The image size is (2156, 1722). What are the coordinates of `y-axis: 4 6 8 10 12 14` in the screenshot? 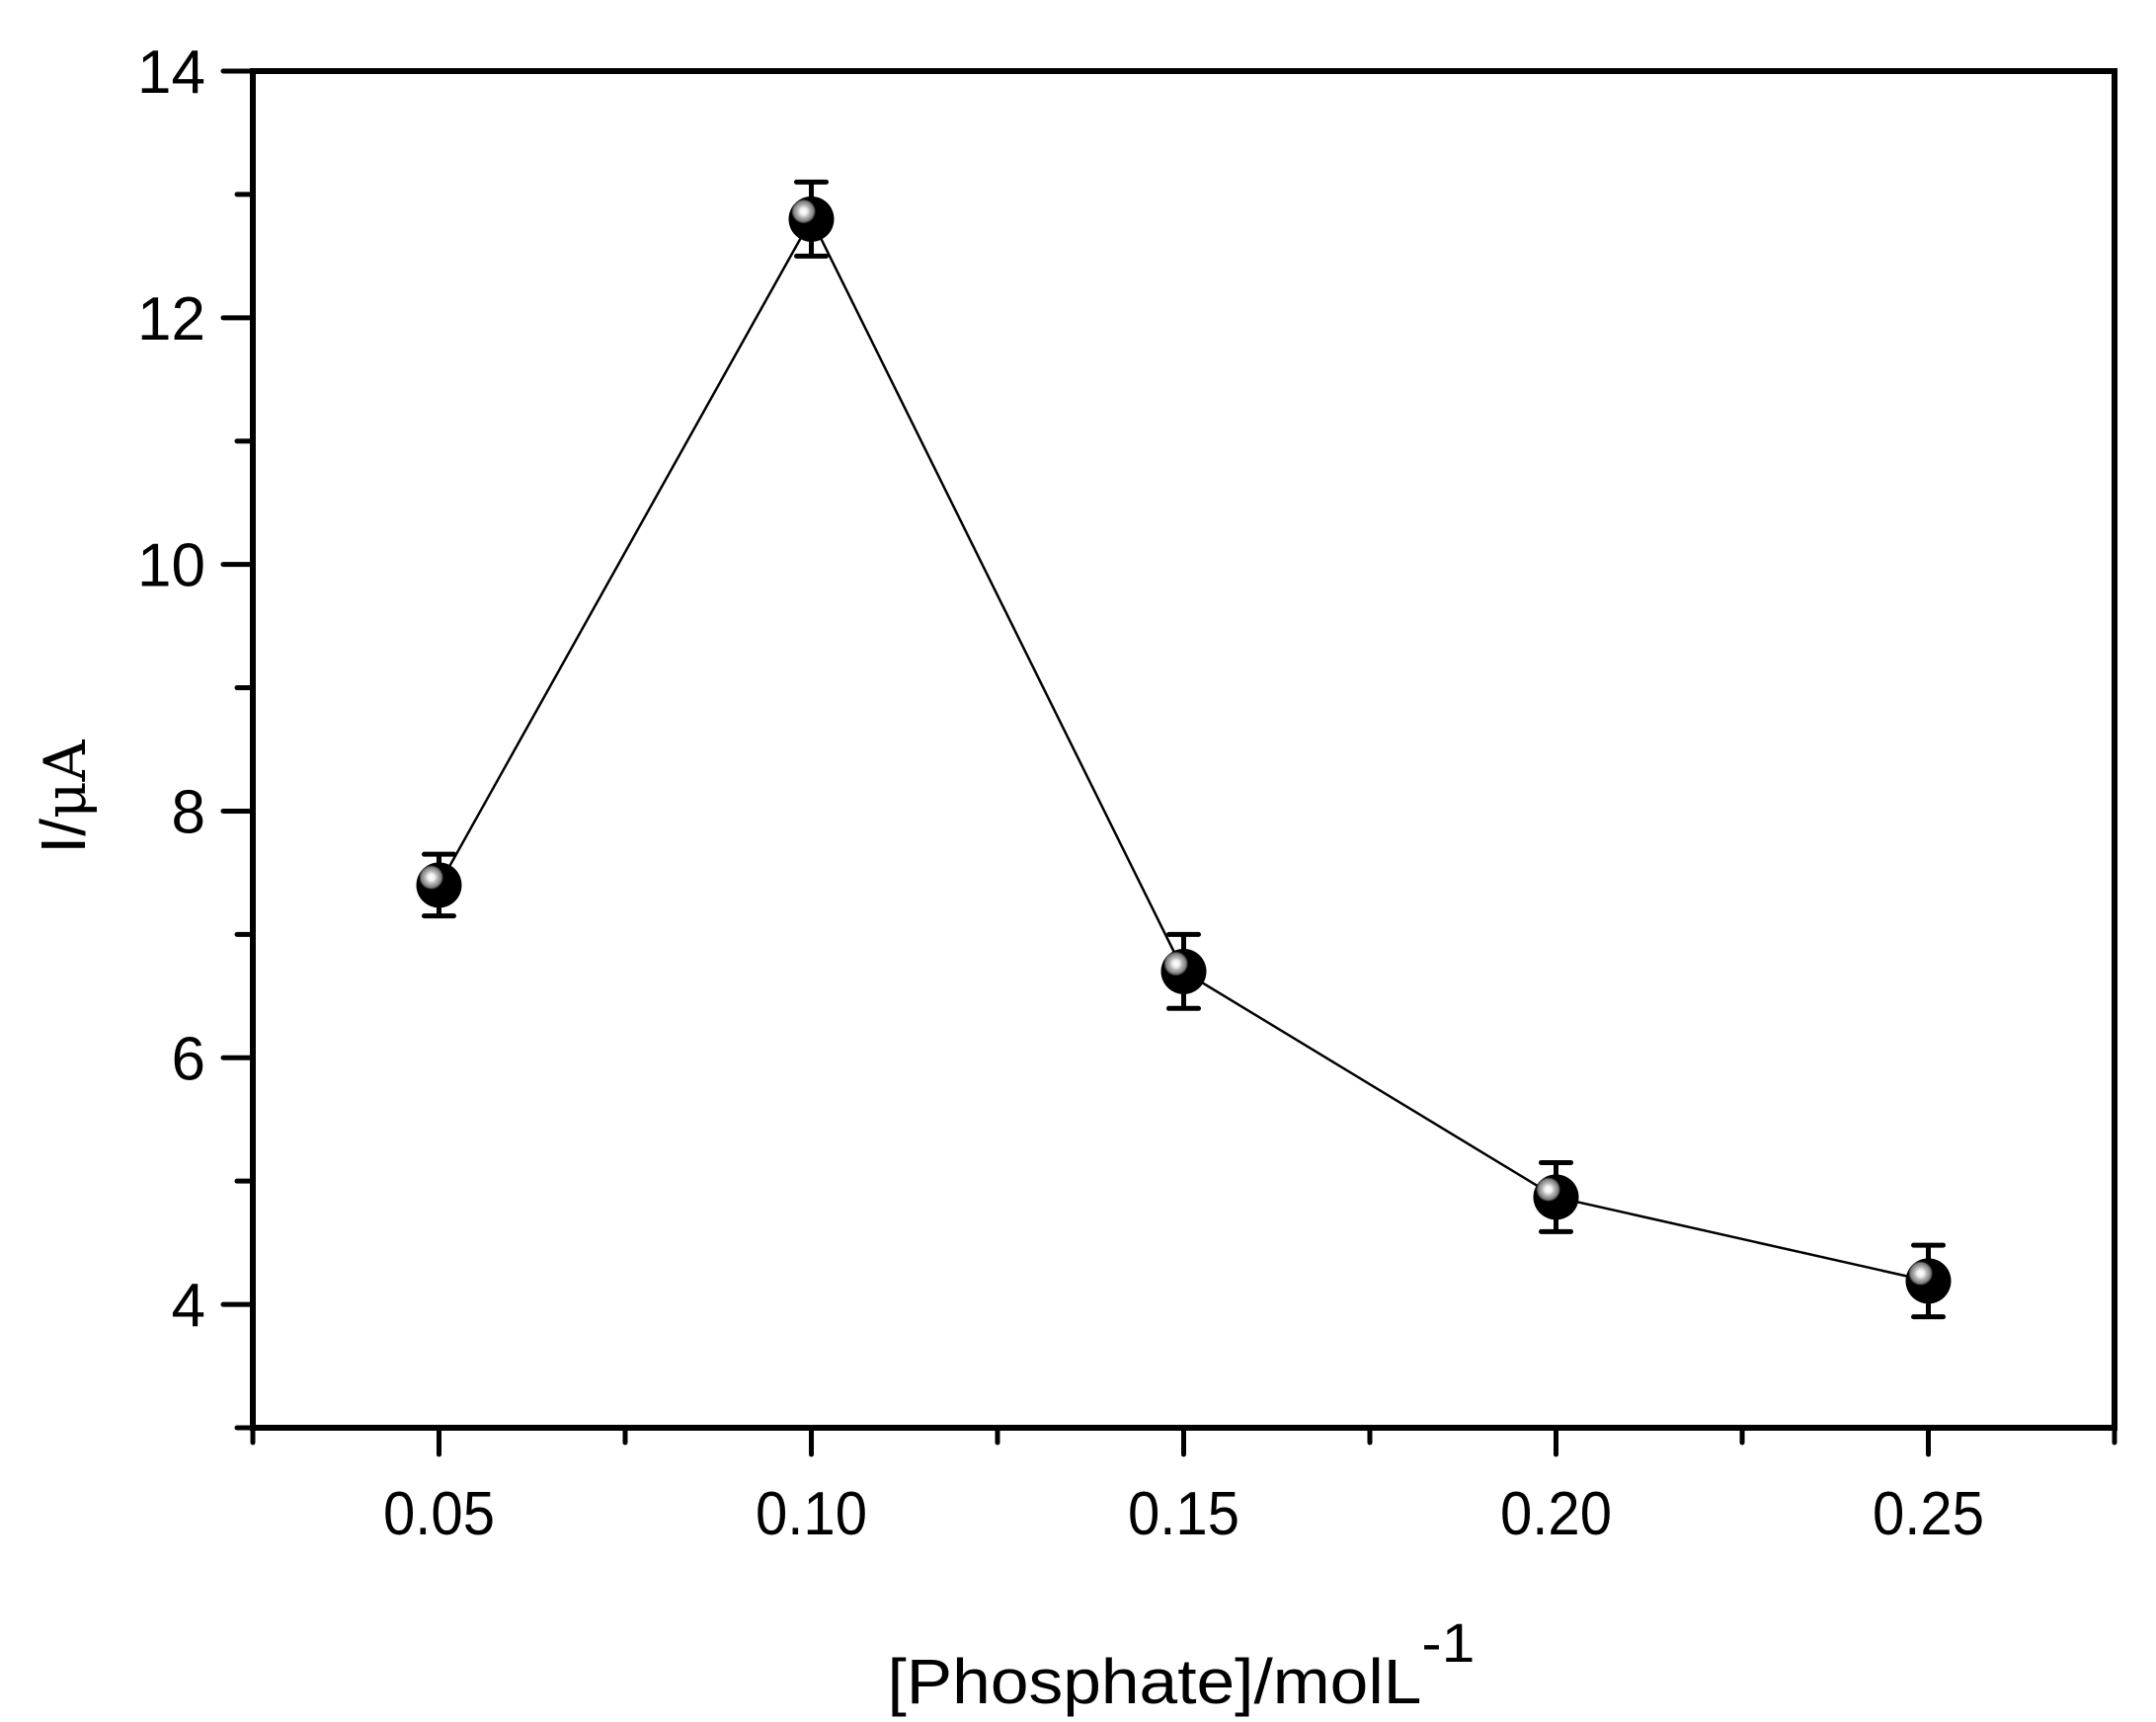 It's located at (196, 735).